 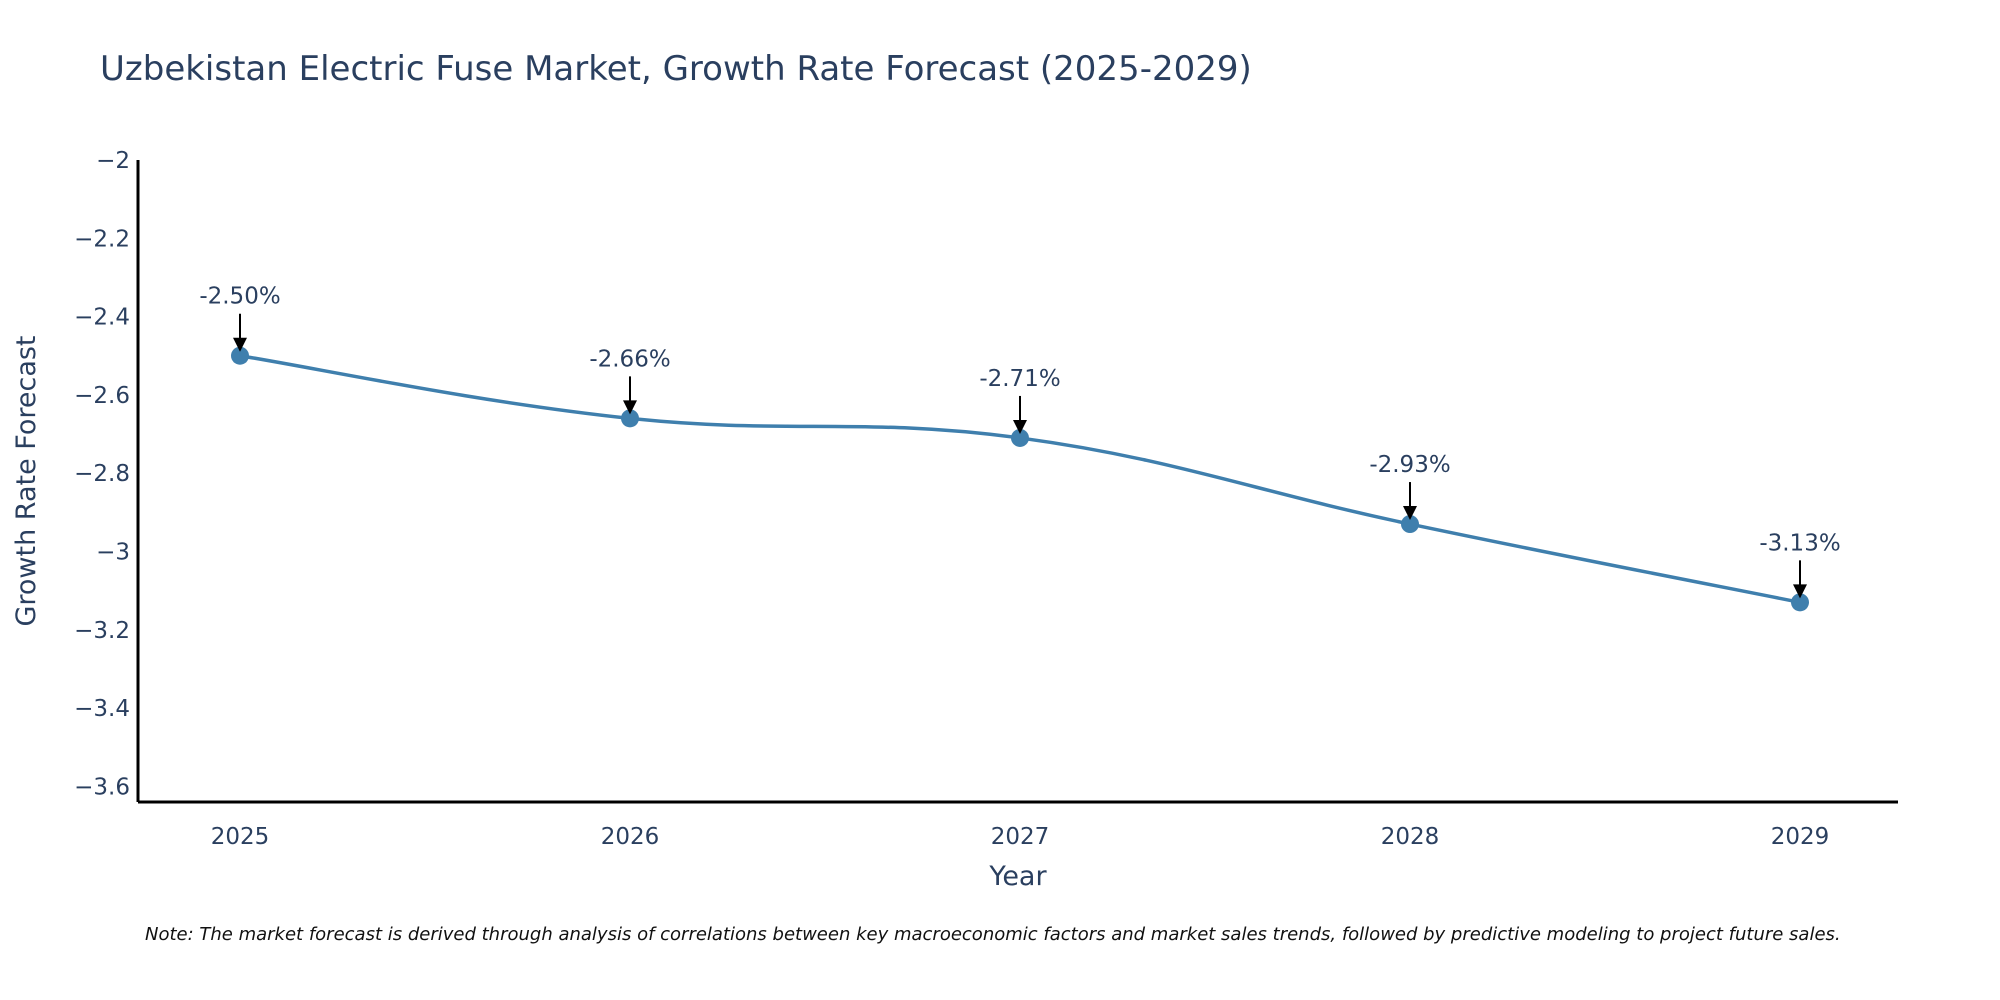 What do you see at coordinates (1799, 543) in the screenshot?
I see `data-label-text: -3.13%` at bounding box center [1799, 543].